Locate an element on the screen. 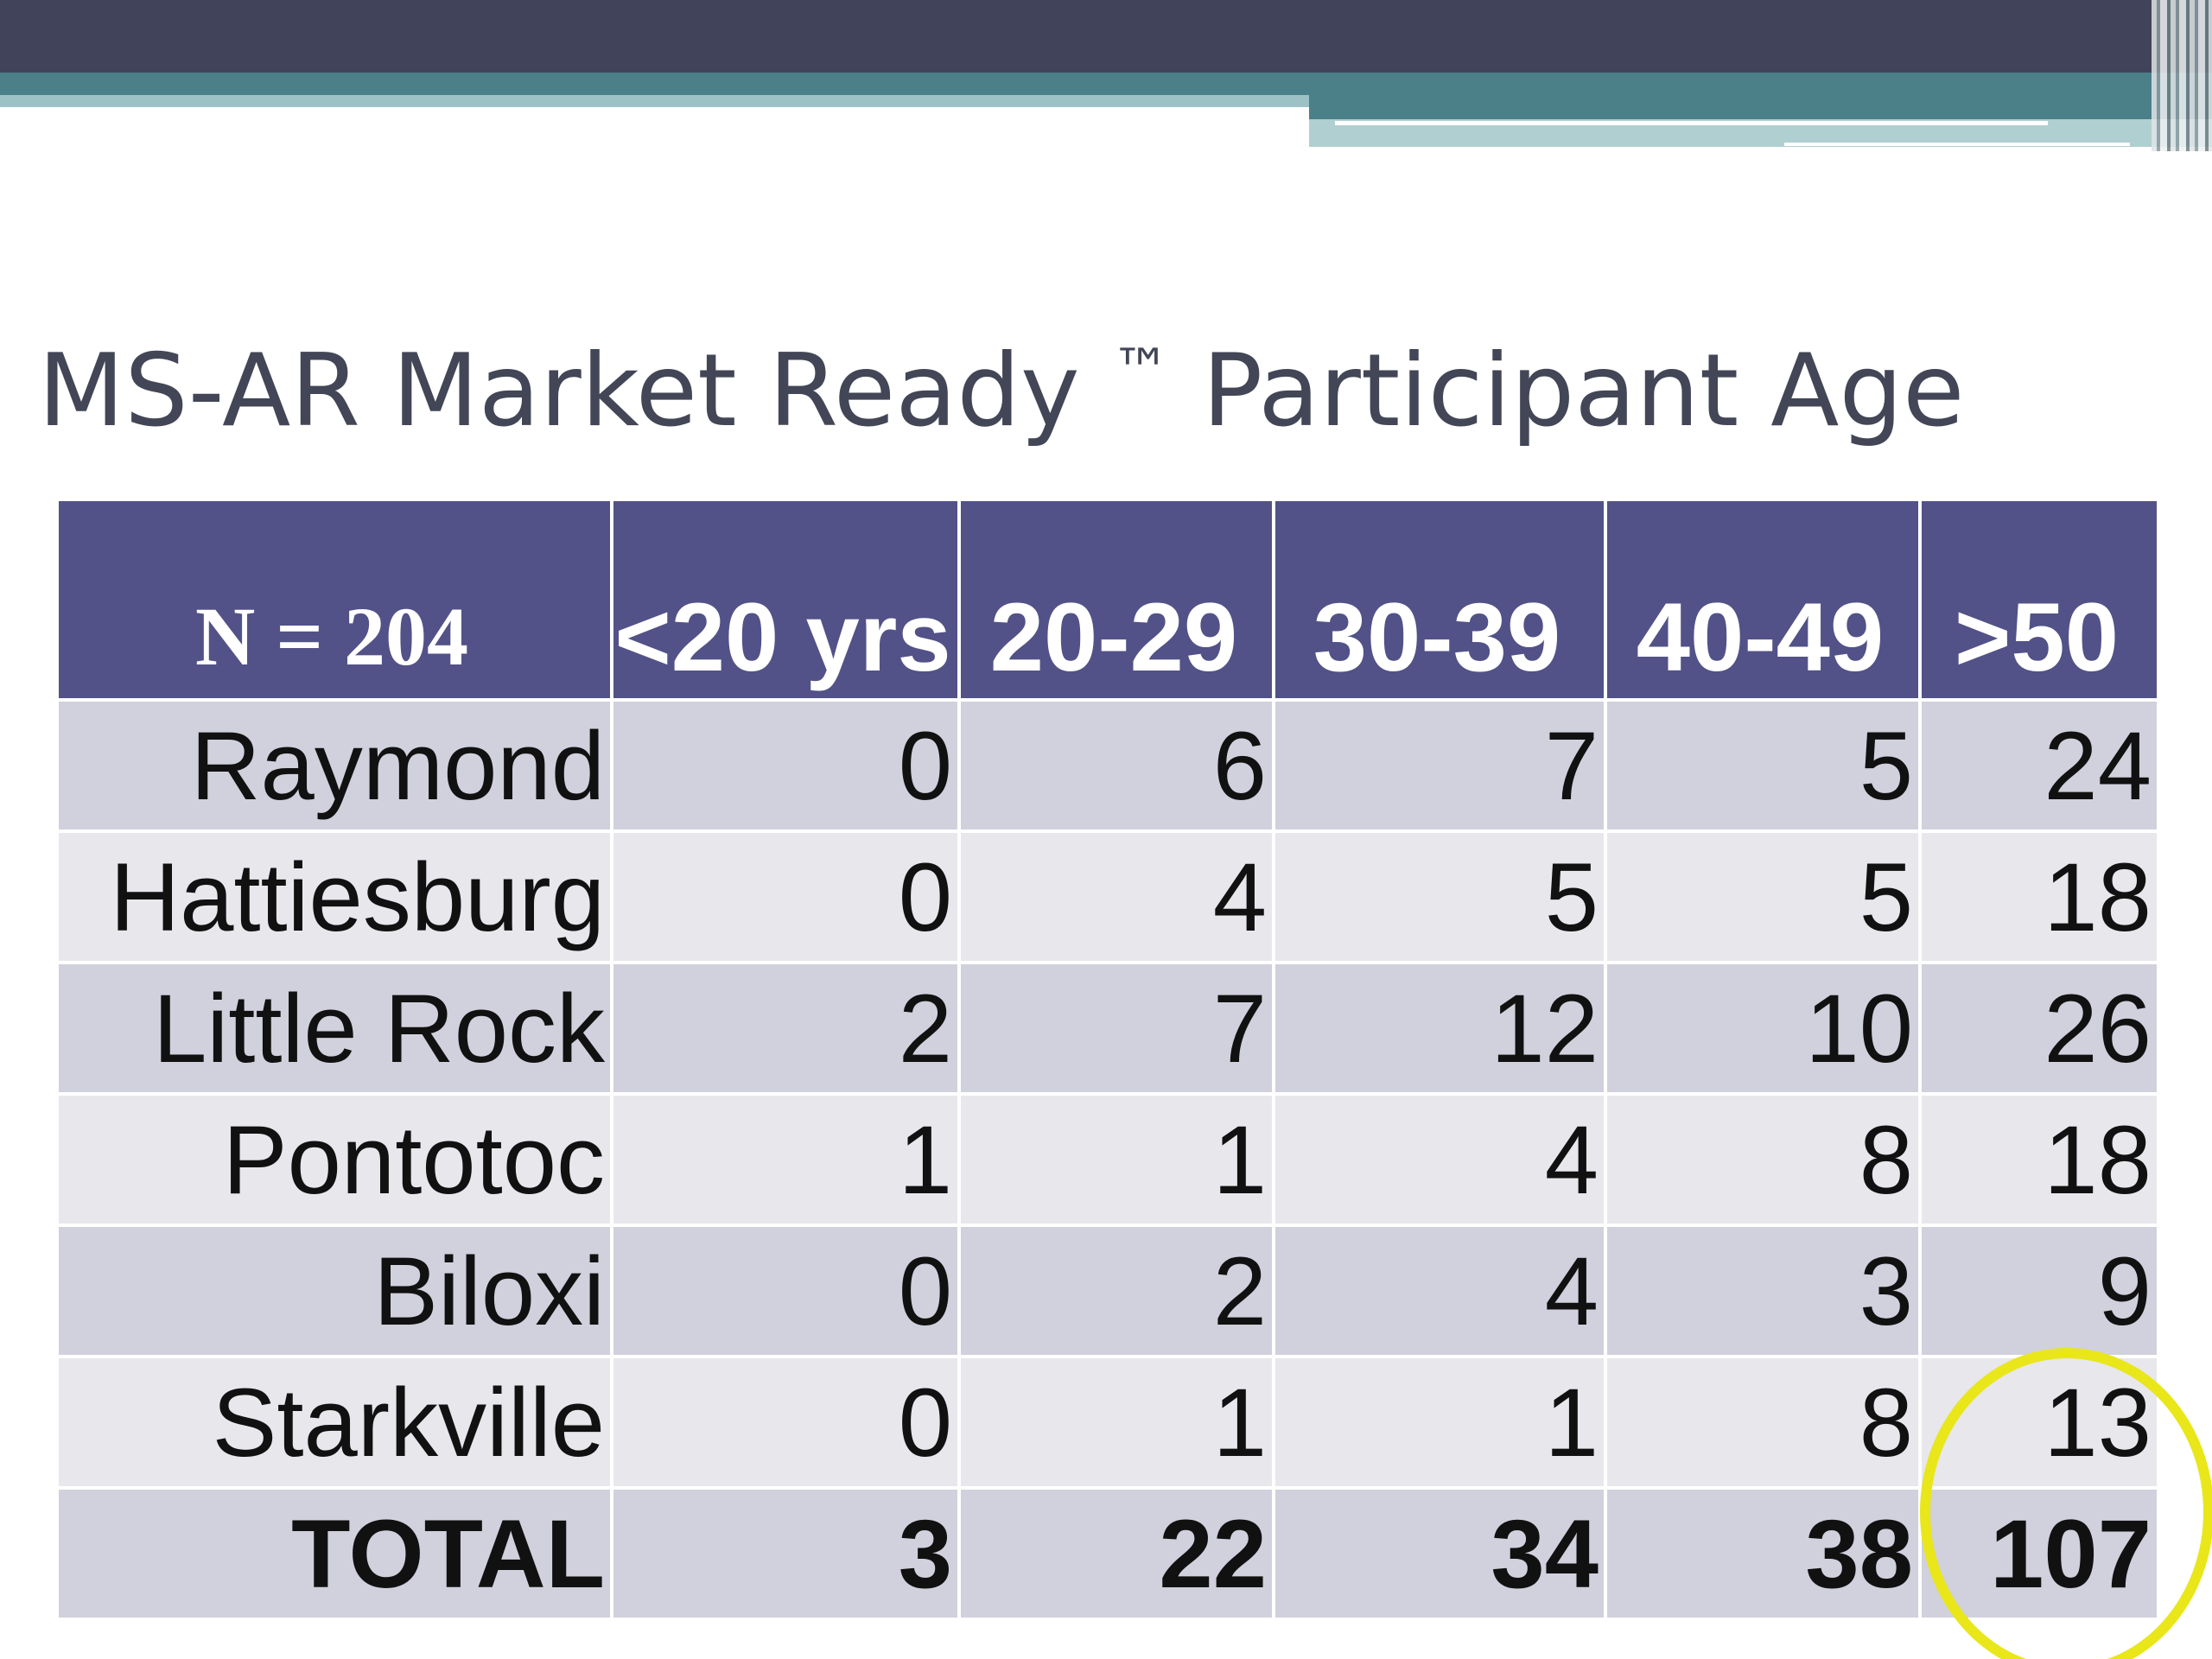 The width and height of the screenshot is (2212, 1659). table-cell: 10 is located at coordinates (1763, 1028).